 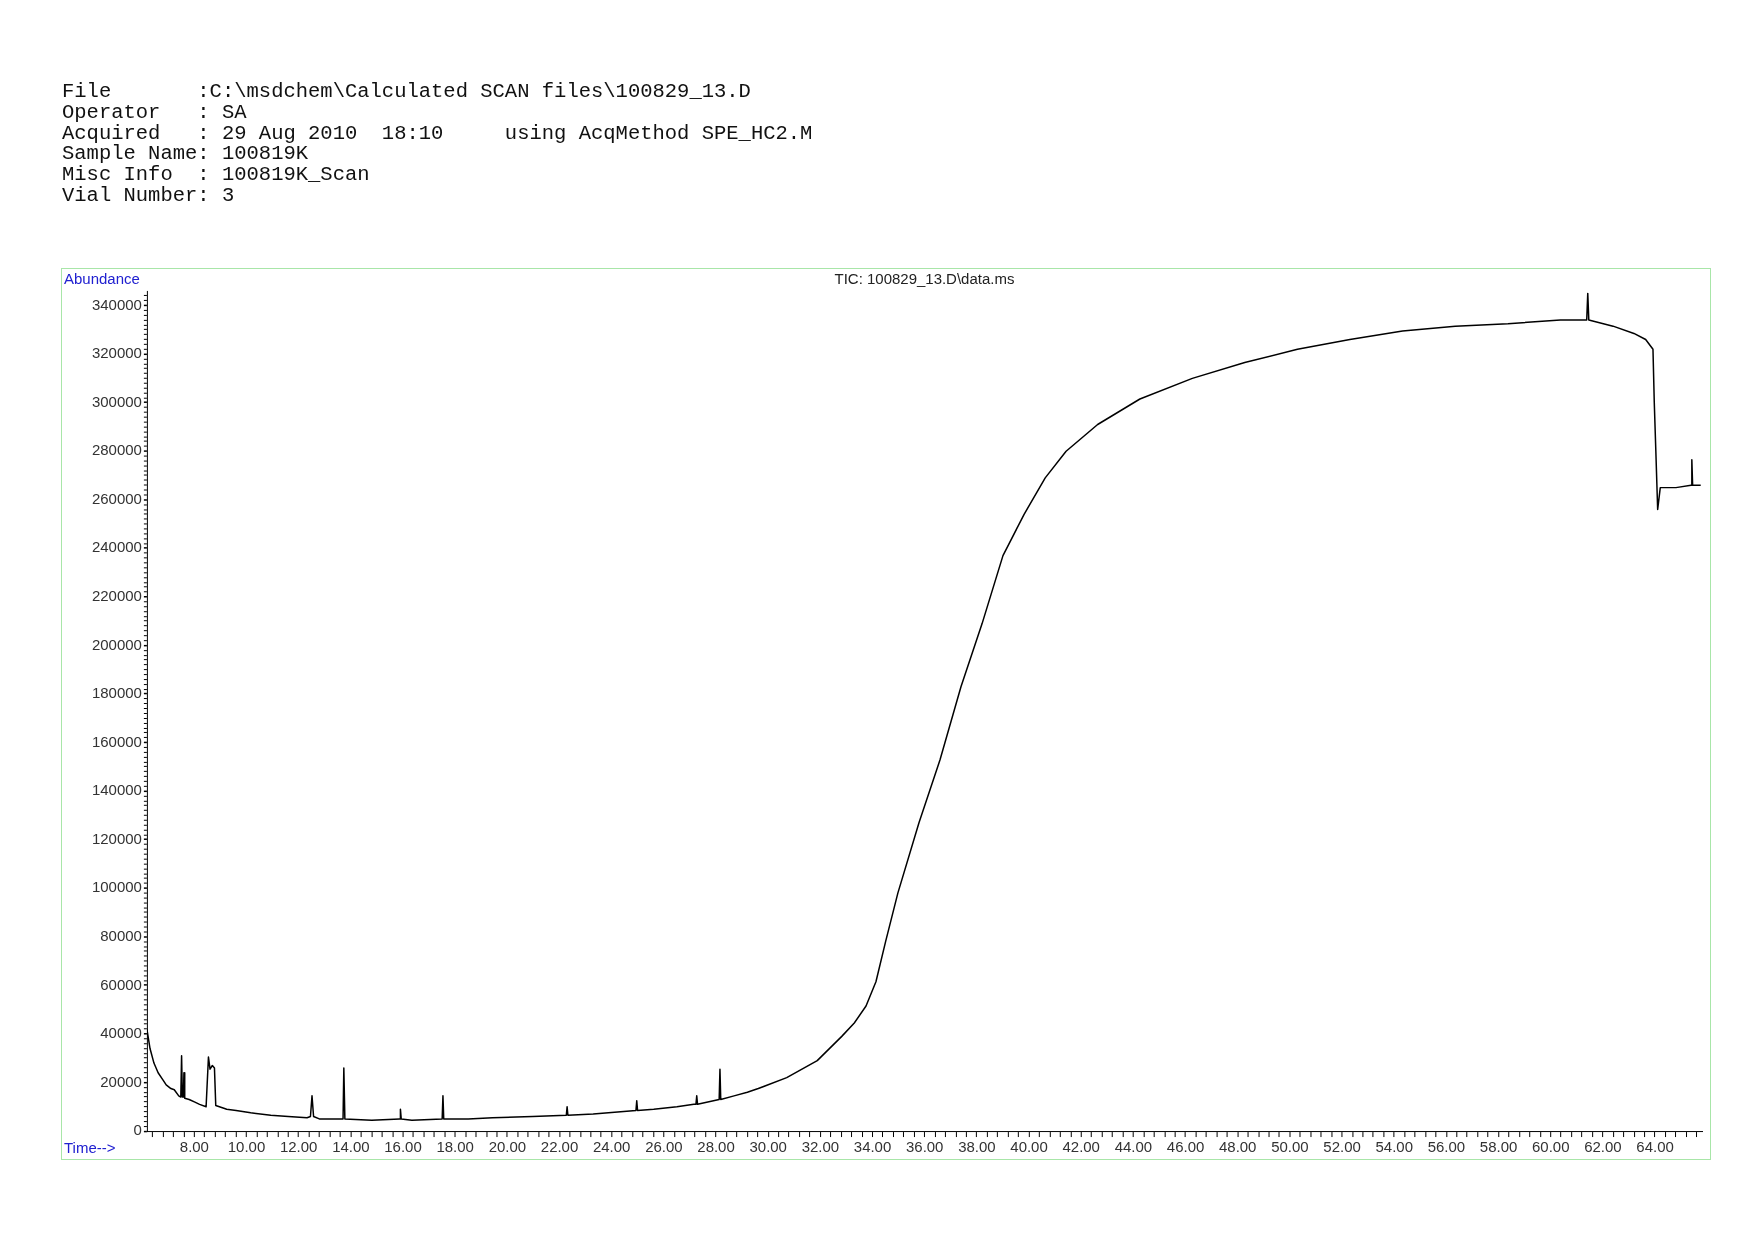 I want to click on x-tick-label: 10.00, so click(x=246, y=1147).